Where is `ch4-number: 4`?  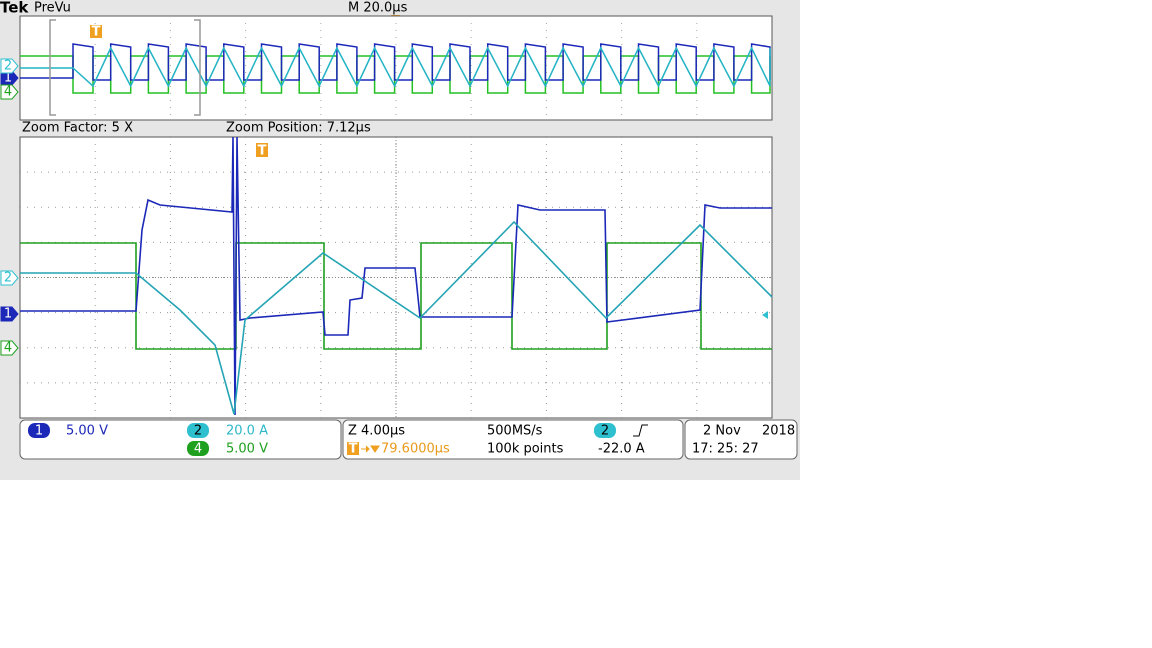 ch4-number: 4 is located at coordinates (198, 449).